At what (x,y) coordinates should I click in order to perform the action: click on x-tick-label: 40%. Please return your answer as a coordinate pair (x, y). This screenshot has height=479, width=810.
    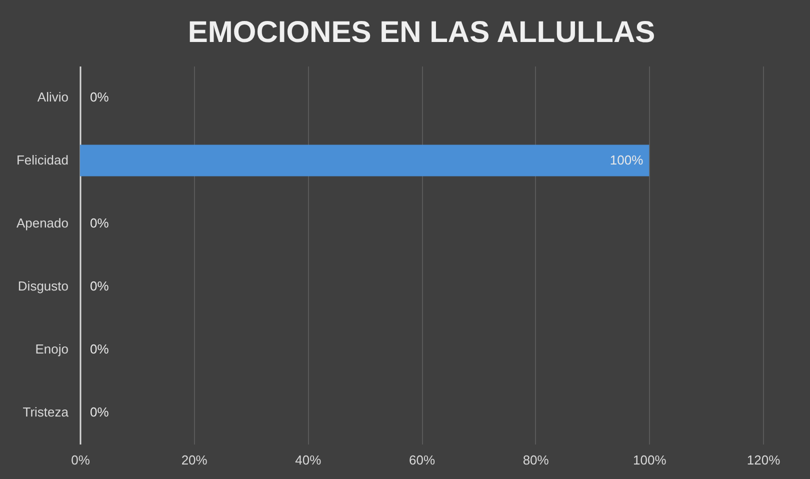
    Looking at the image, I should click on (308, 460).